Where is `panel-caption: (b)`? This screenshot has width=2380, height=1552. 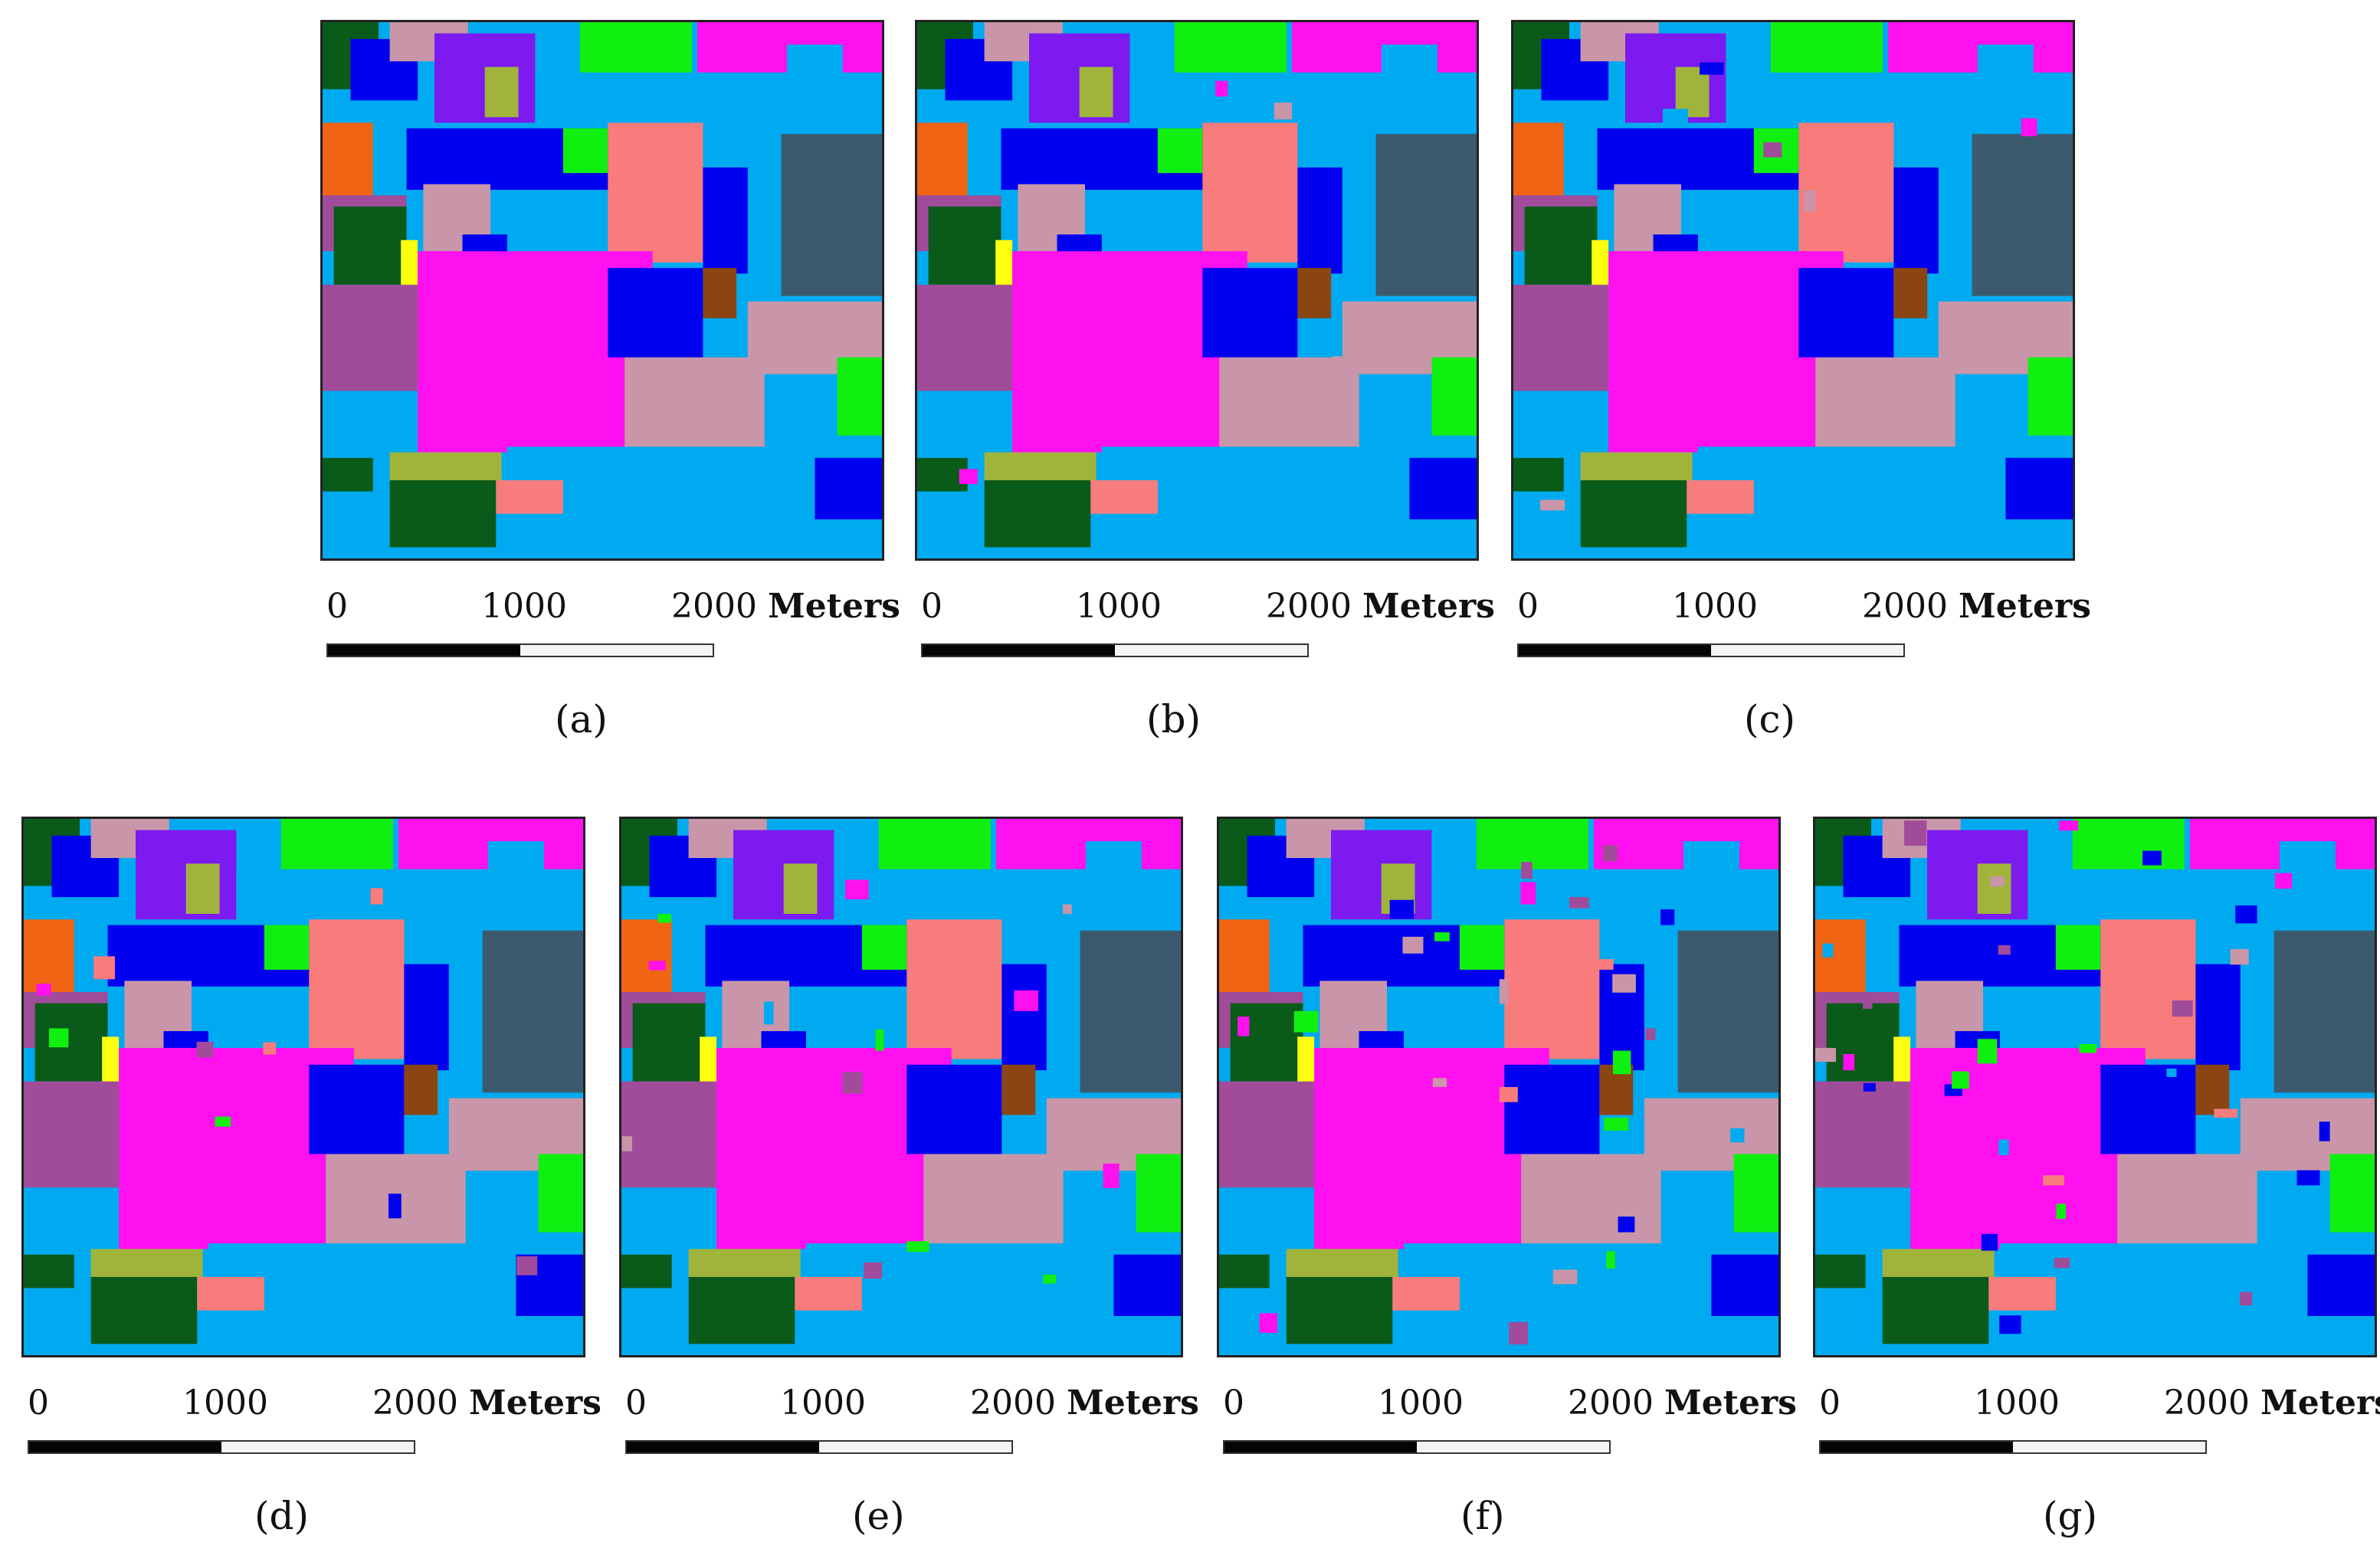
panel-caption: (b) is located at coordinates (1173, 719).